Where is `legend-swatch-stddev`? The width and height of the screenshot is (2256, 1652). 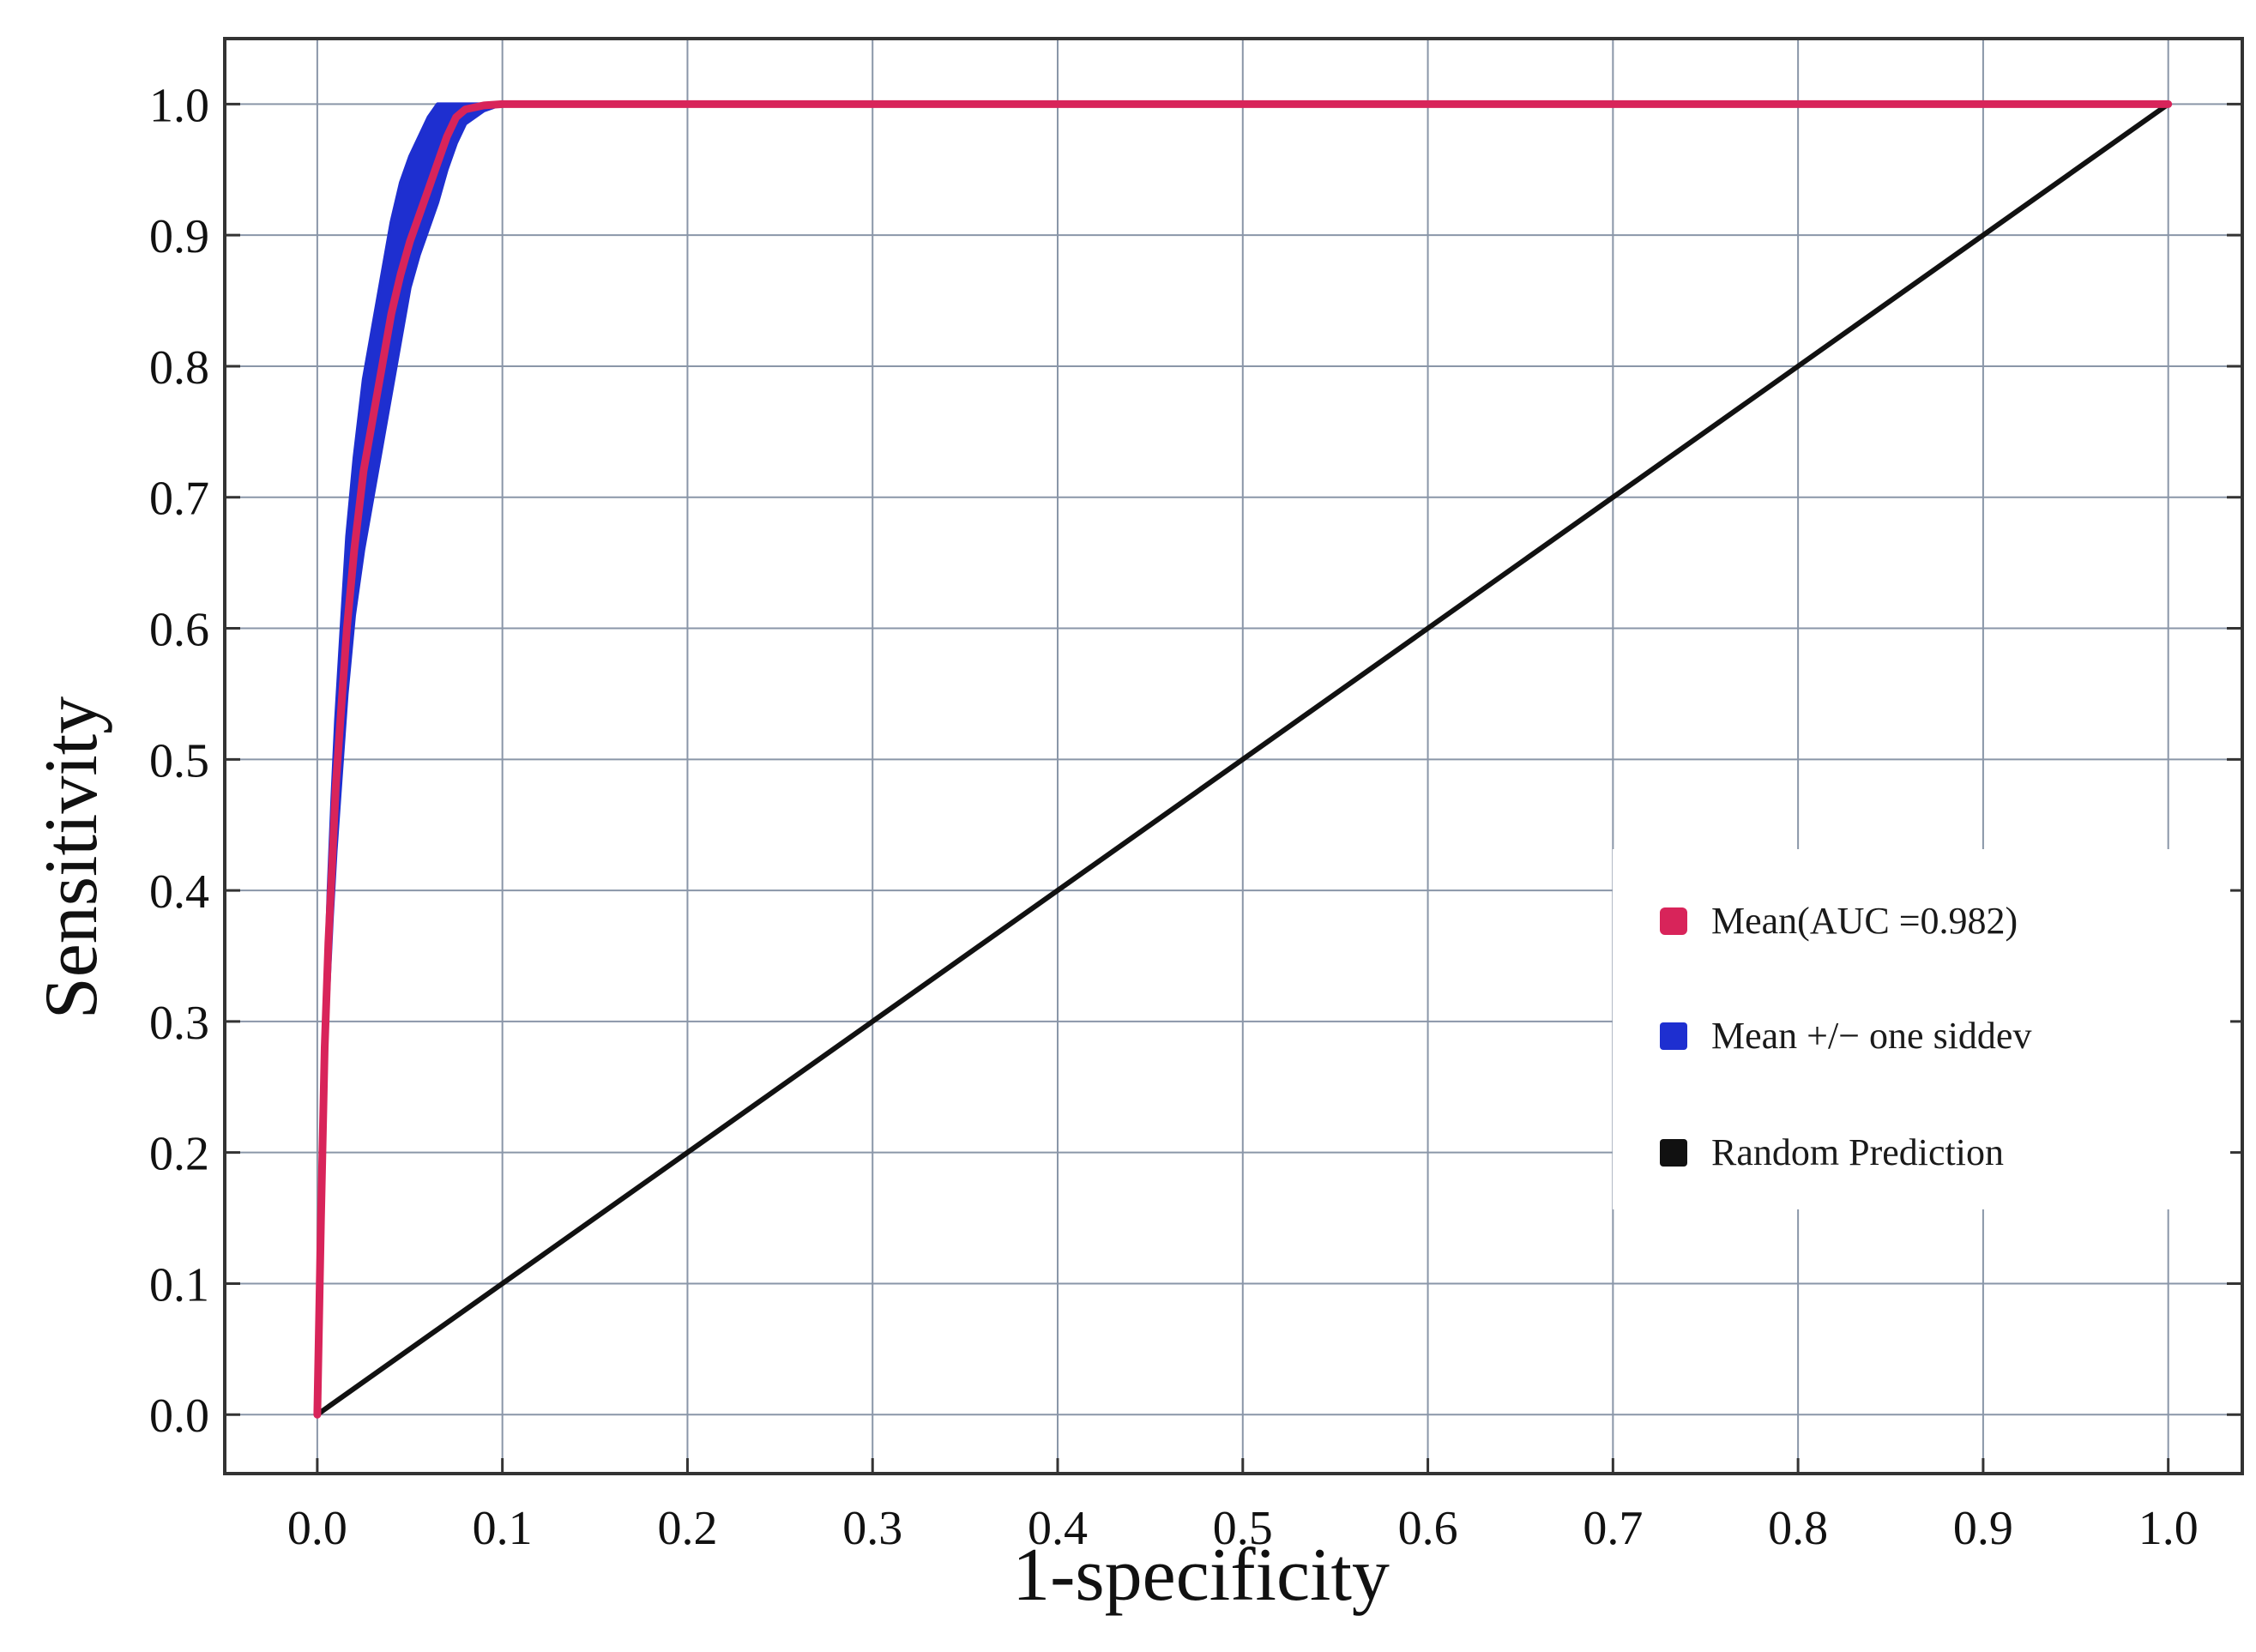 legend-swatch-stddev is located at coordinates (1673, 1036).